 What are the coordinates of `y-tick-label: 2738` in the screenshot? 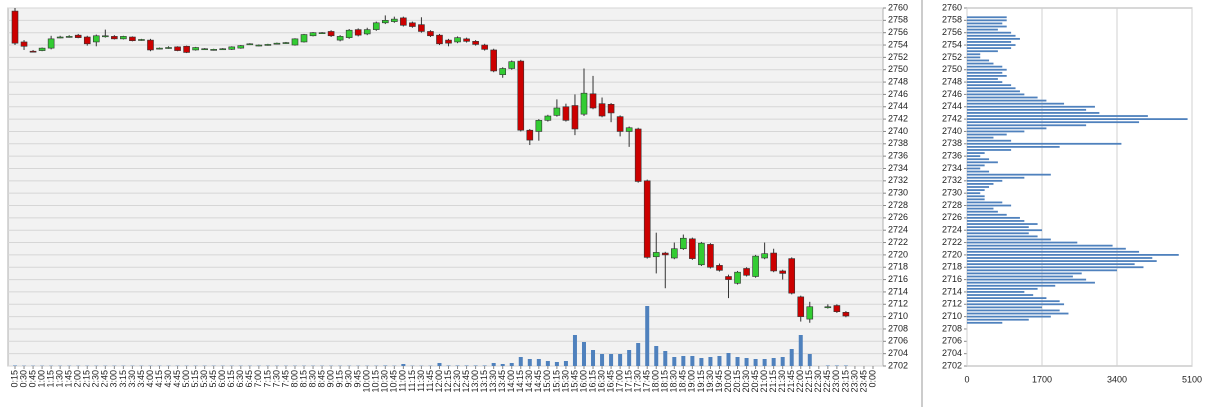 It's located at (952, 143).